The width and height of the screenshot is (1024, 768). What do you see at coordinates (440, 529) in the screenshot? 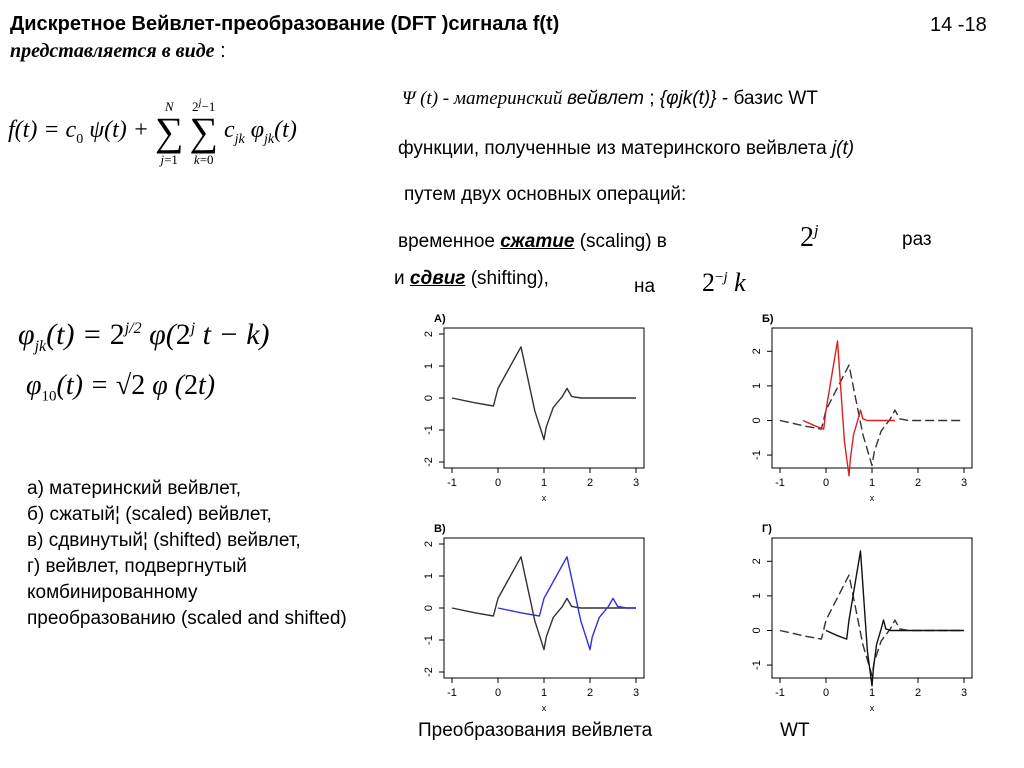
I see `plot-title: В)` at bounding box center [440, 529].